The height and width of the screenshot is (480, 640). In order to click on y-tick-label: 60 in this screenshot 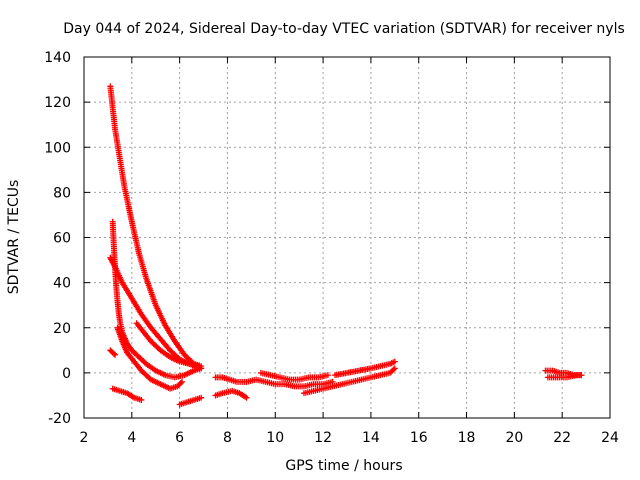, I will do `click(62, 239)`.